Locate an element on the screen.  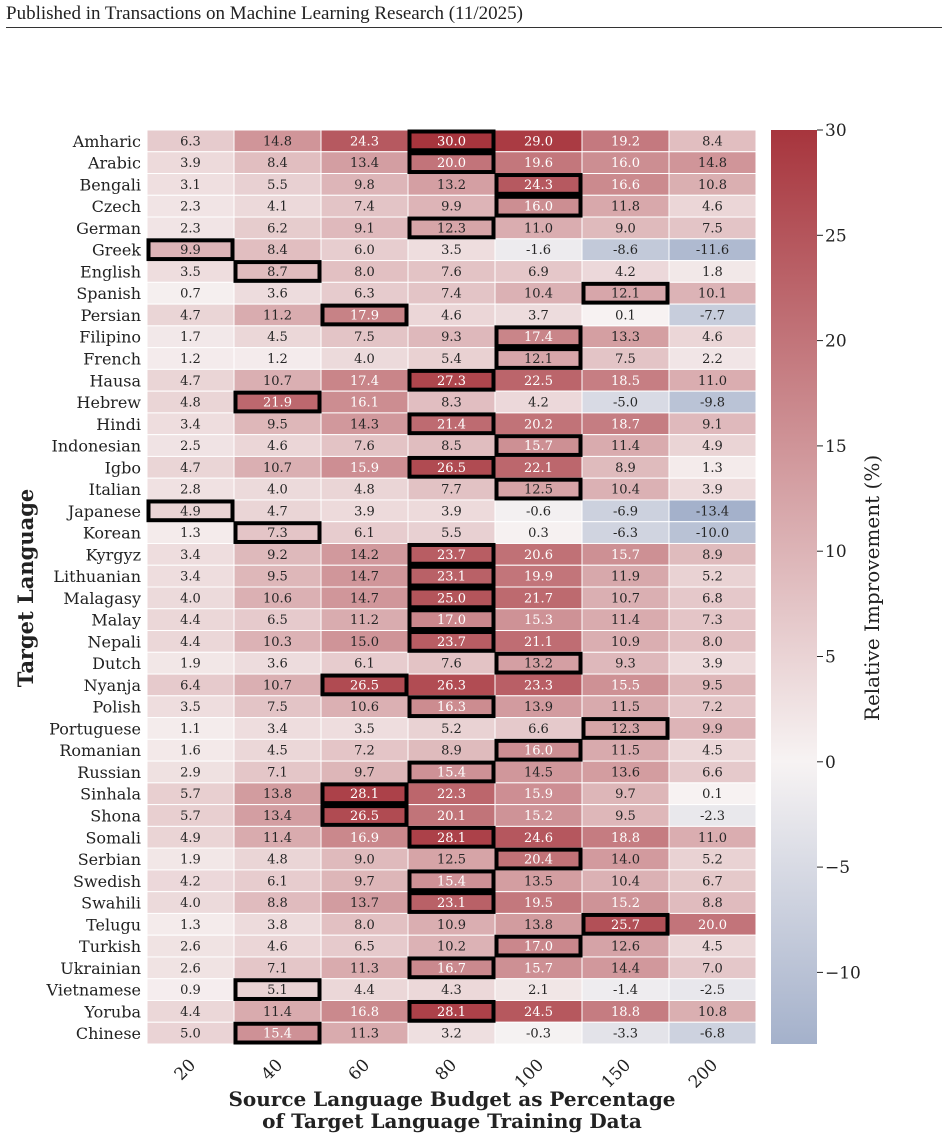
cell-value: 19.2 is located at coordinates (625, 141).